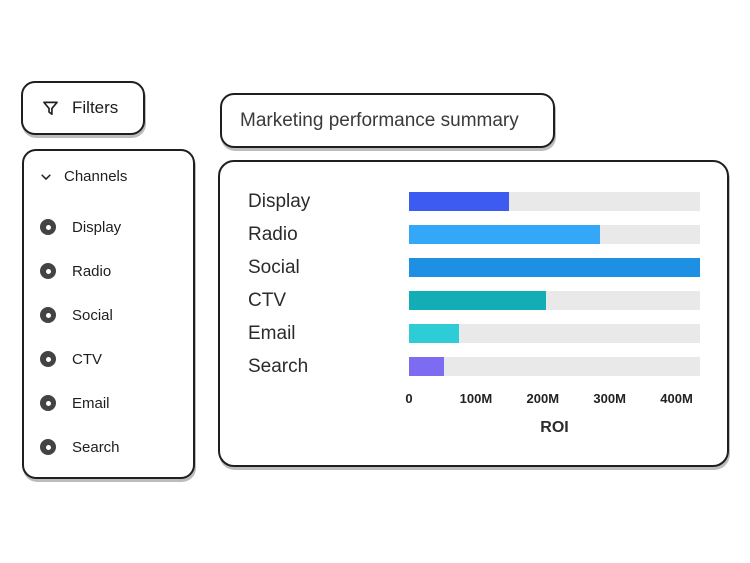 The image size is (750, 563). I want to click on axis-title-row: ROI, so click(474, 428).